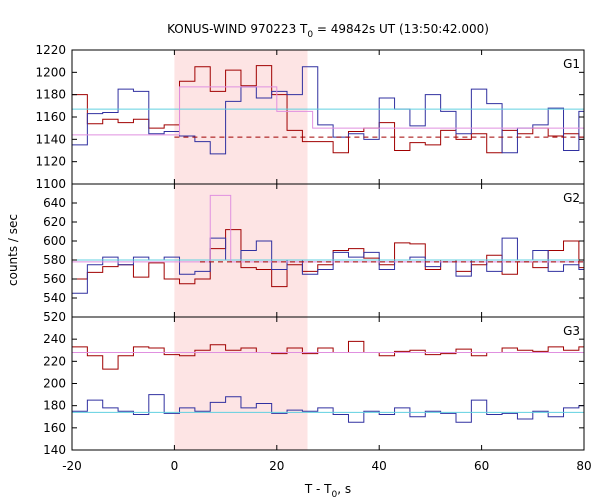 The height and width of the screenshot is (500, 600). What do you see at coordinates (13, 250) in the screenshot?
I see `y-axis-label: counts / sec` at bounding box center [13, 250].